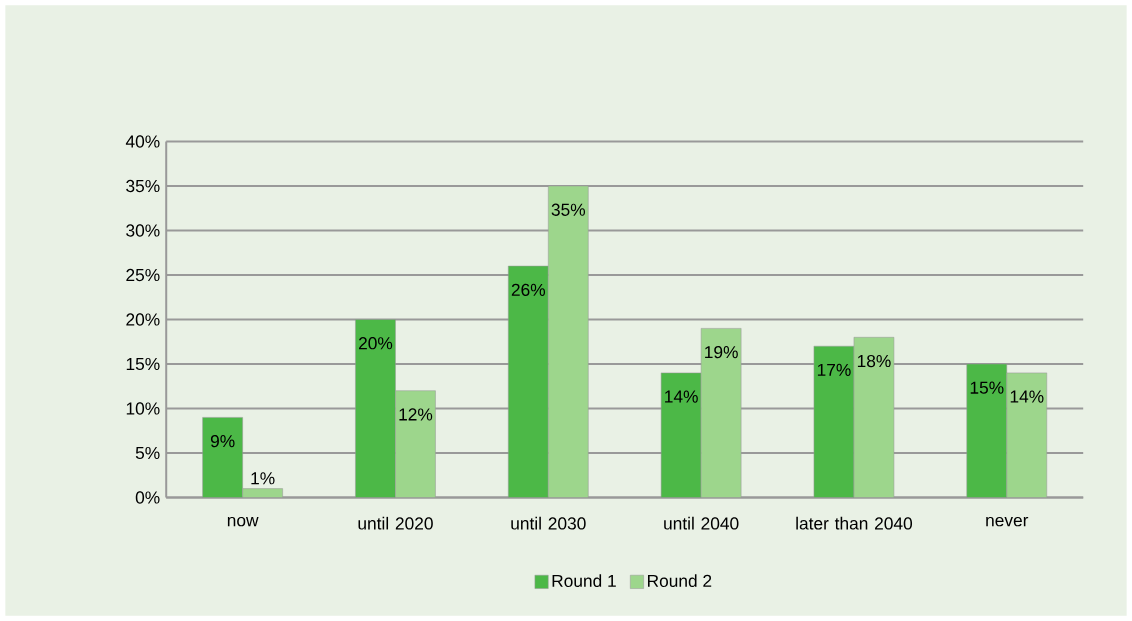 The image size is (1132, 621). Describe the element at coordinates (416, 414) in the screenshot. I see `data-label: 12%` at that location.